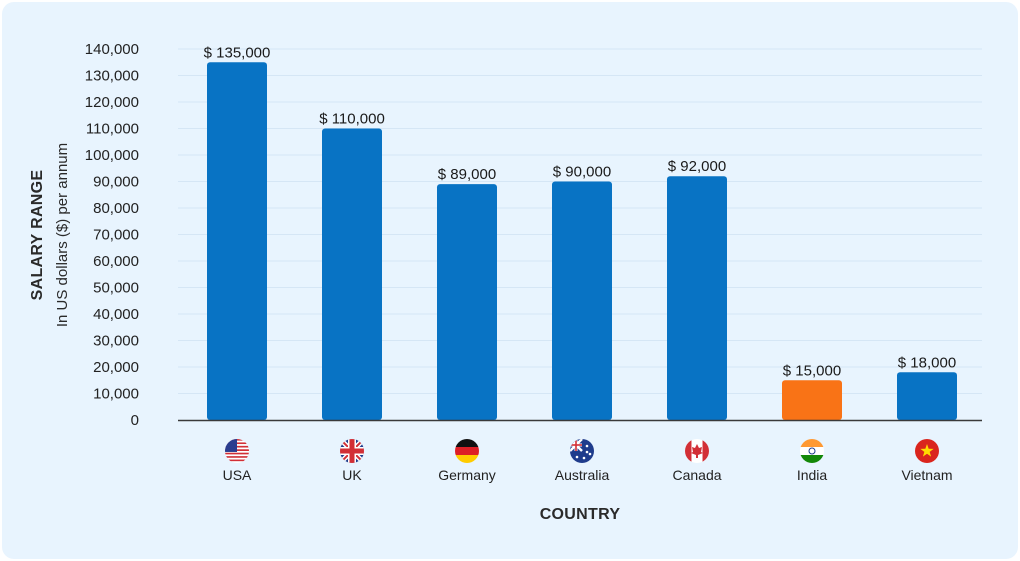  I want to click on y-tick-label: 70,000, so click(116, 235).